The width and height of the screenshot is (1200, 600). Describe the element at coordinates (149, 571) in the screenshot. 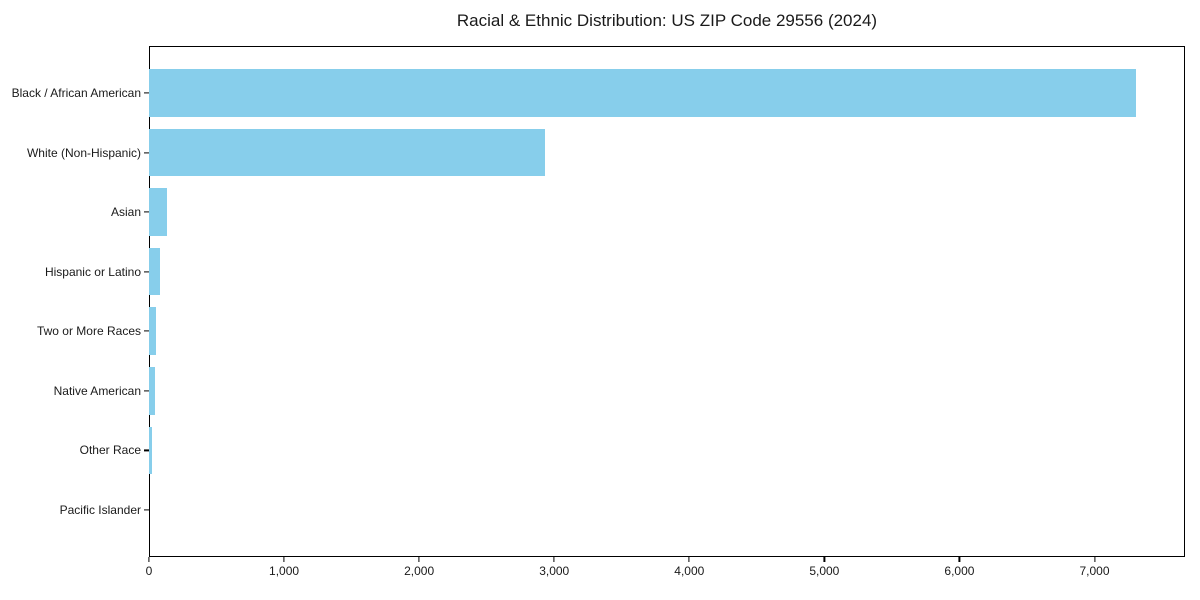

I see `x-axis-label: 0` at that location.